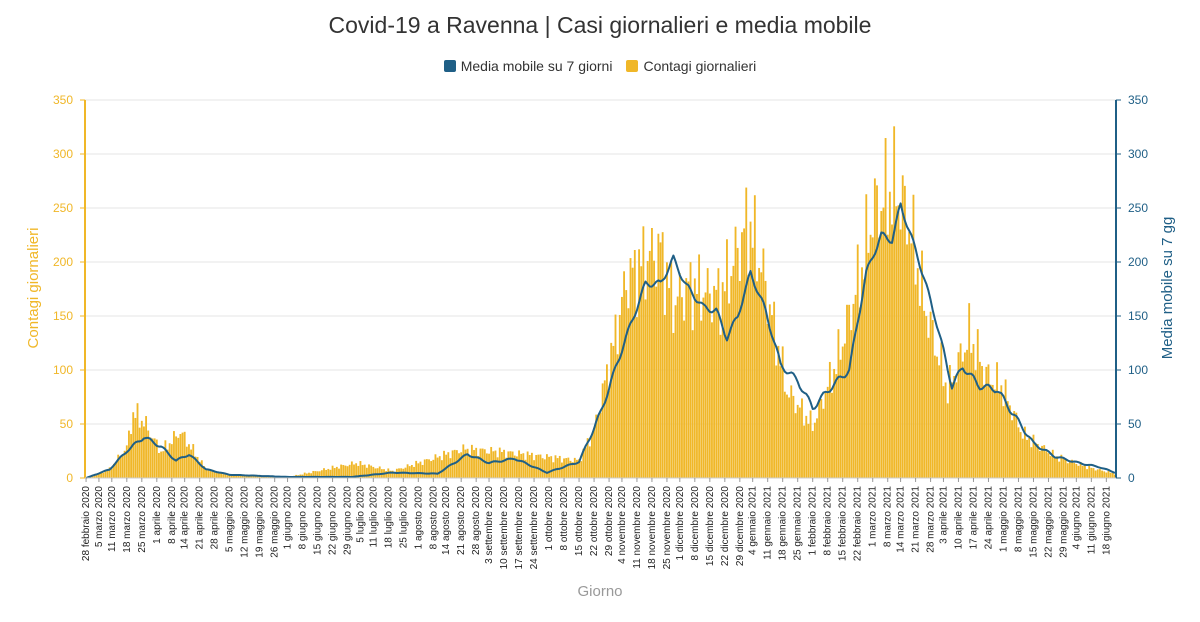  Describe the element at coordinates (691, 66) in the screenshot. I see `legend-item-daily-cases: Contagi giornalieri` at that location.